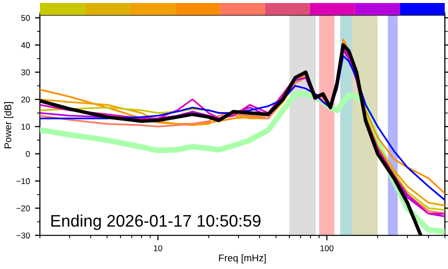 This screenshot has height=269, width=448. What do you see at coordinates (9, 125) in the screenshot?
I see `y-axis-title: Power [dB]` at bounding box center [9, 125].